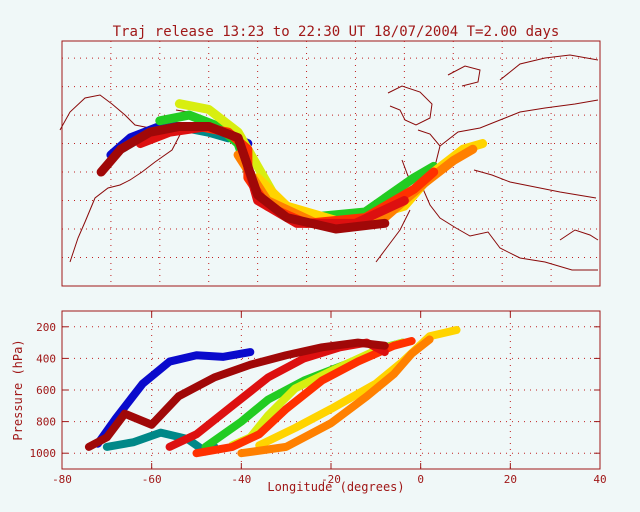  Describe the element at coordinates (599, 479) in the screenshot. I see `x-tick-label: 40` at that location.